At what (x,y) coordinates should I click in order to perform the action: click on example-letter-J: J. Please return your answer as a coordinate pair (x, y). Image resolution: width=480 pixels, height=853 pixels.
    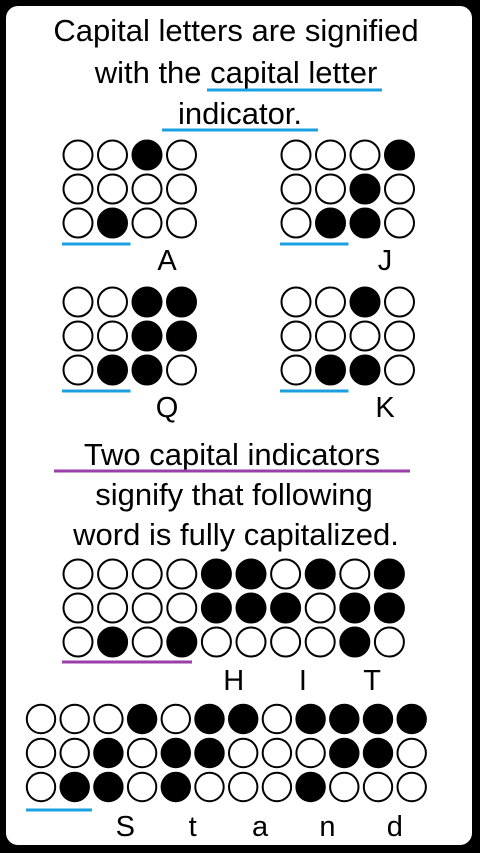
    Looking at the image, I should click on (385, 261).